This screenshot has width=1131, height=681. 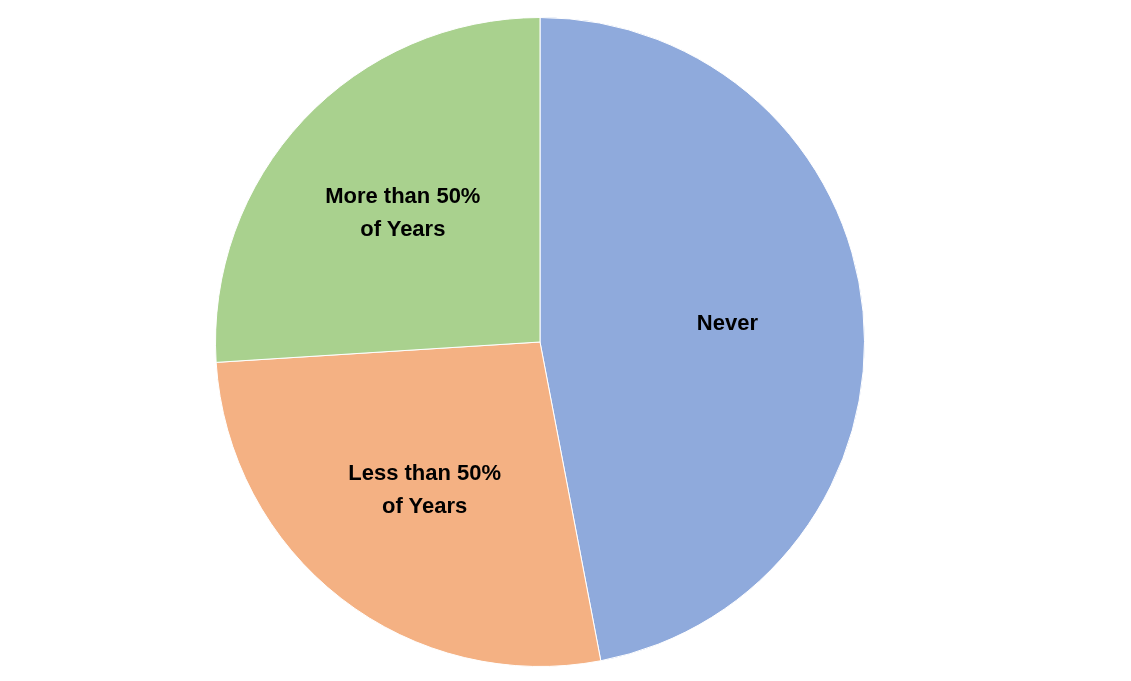 I want to click on slice-label: Never, so click(x=727, y=323).